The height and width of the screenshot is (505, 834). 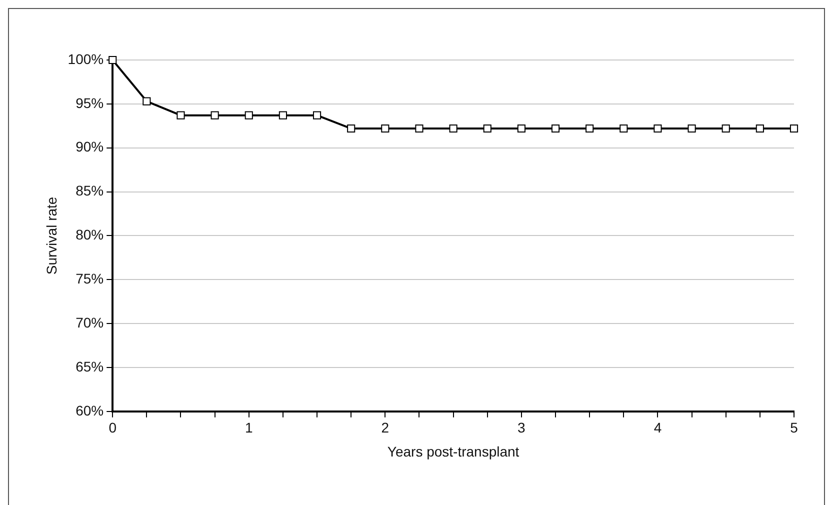 I want to click on x-tick-label: 2, so click(x=385, y=428).